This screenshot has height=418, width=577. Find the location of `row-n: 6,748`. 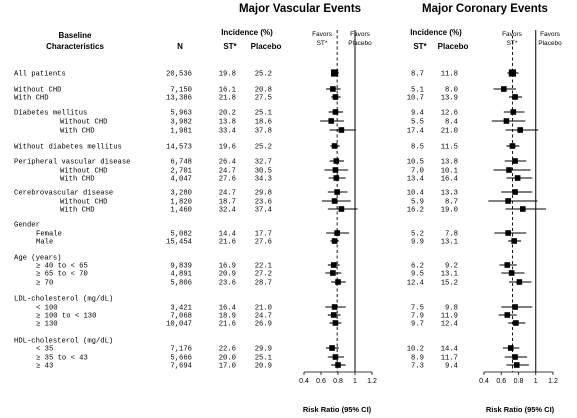

row-n: 6,748 is located at coordinates (181, 163).